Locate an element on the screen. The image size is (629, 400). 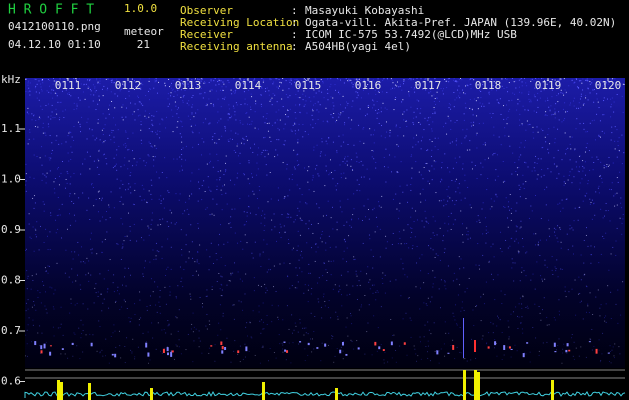
info-label: Receiving antenna is located at coordinates (236, 46).